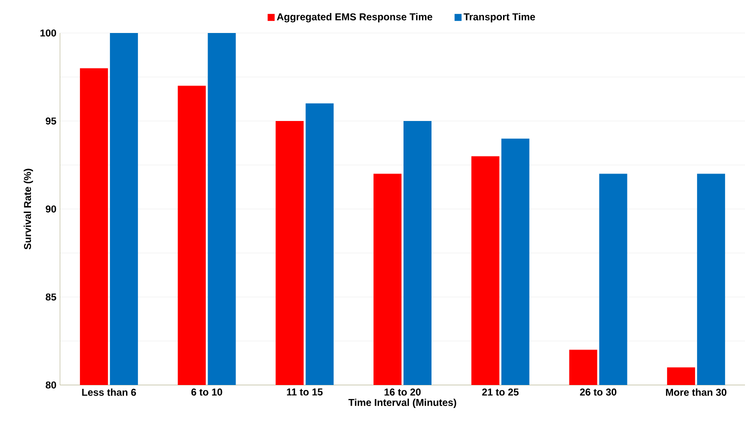 This screenshot has height=430, width=748. Describe the element at coordinates (696, 392) in the screenshot. I see `x-tick-label: More than 30` at that location.